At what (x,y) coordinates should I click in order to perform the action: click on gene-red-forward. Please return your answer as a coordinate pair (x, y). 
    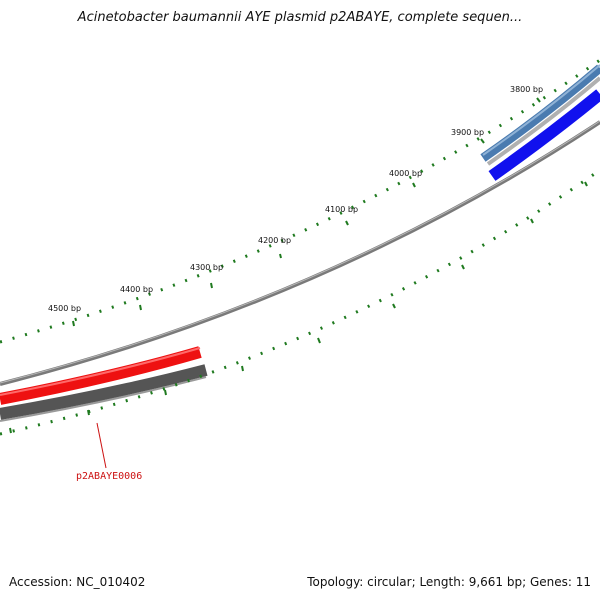
    Looking at the image, I should click on (101, 375).